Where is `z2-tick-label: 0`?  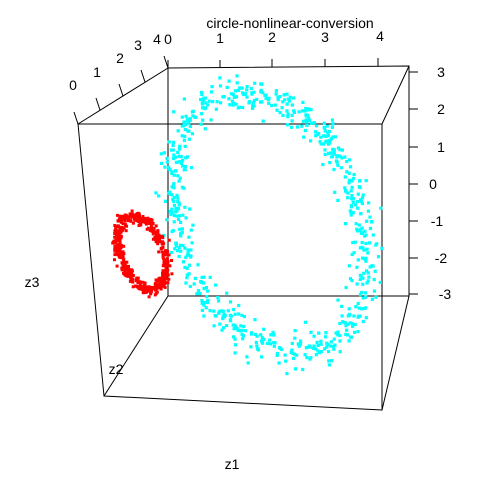 z2-tick-label: 0 is located at coordinates (73, 85).